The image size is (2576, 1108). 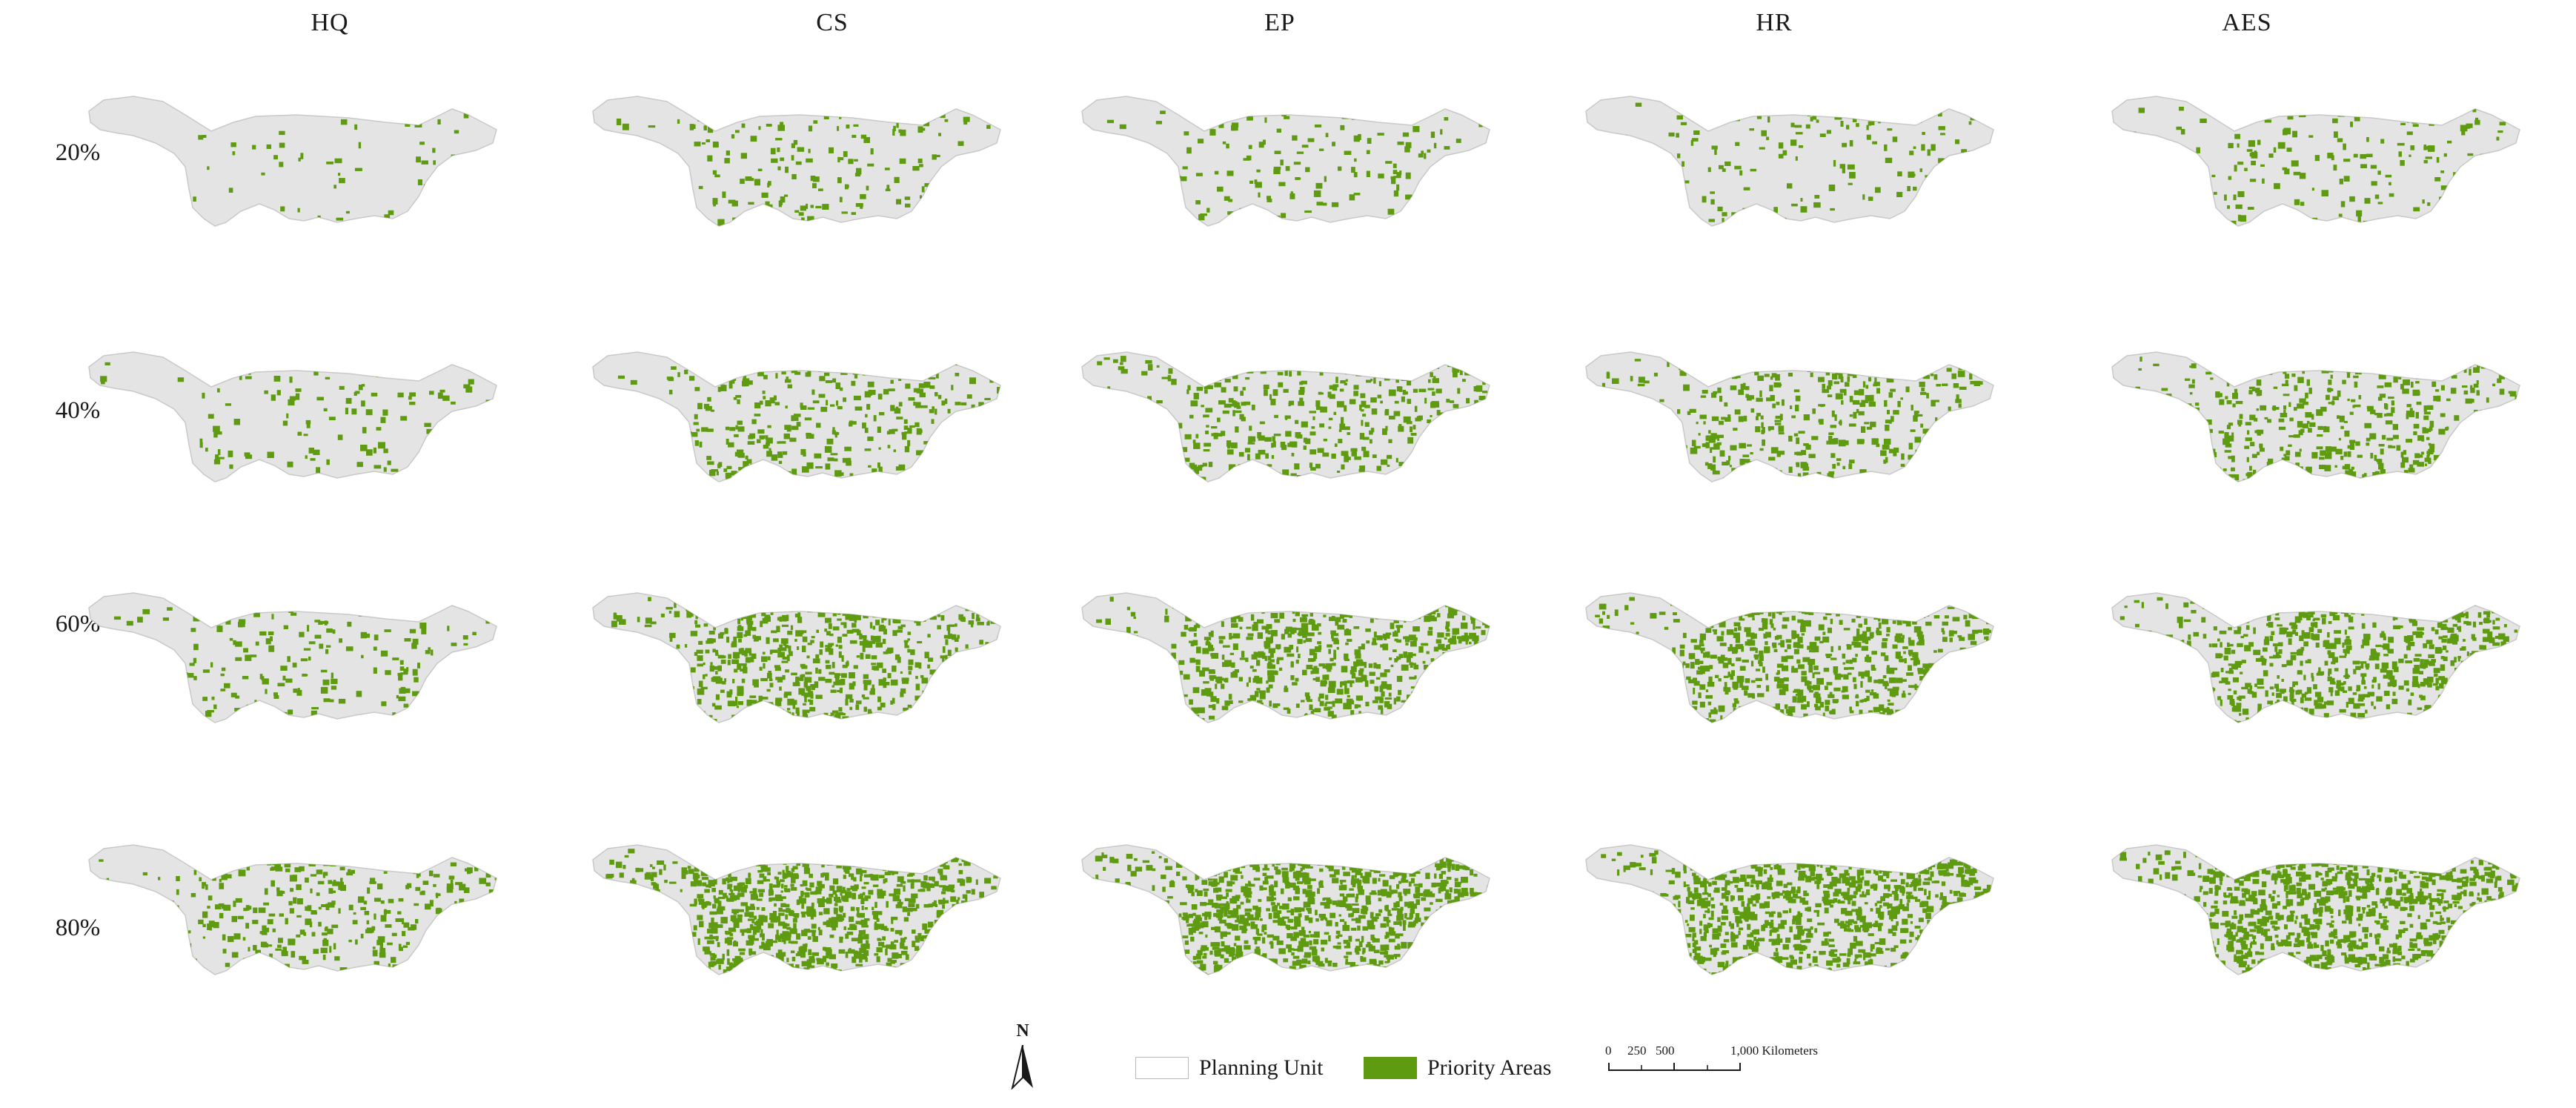 I want to click on priority-areas-label: Priority Areas, so click(x=1489, y=1067).